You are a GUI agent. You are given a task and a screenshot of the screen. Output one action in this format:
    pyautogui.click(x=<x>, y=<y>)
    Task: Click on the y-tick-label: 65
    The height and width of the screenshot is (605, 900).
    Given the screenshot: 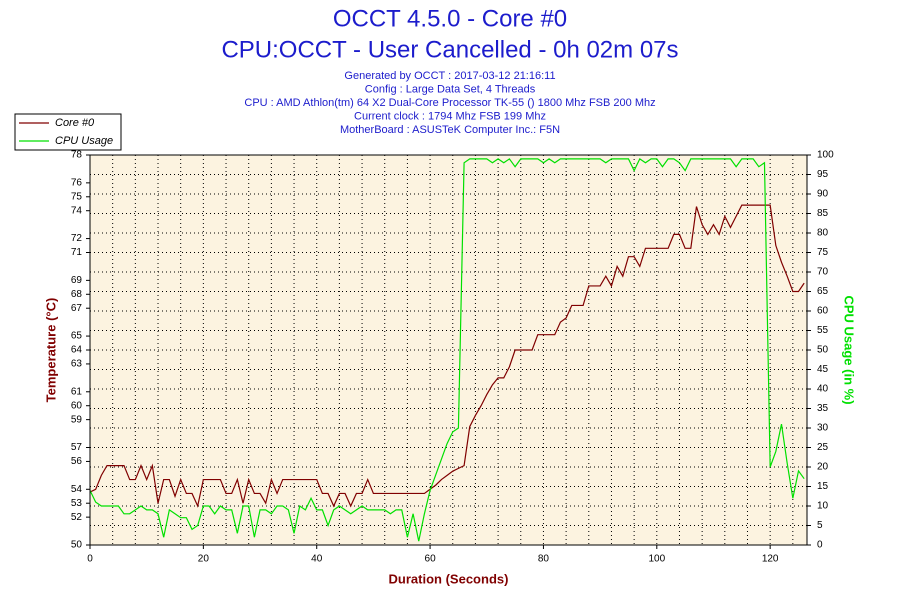 What is the action you would take?
    pyautogui.click(x=77, y=336)
    